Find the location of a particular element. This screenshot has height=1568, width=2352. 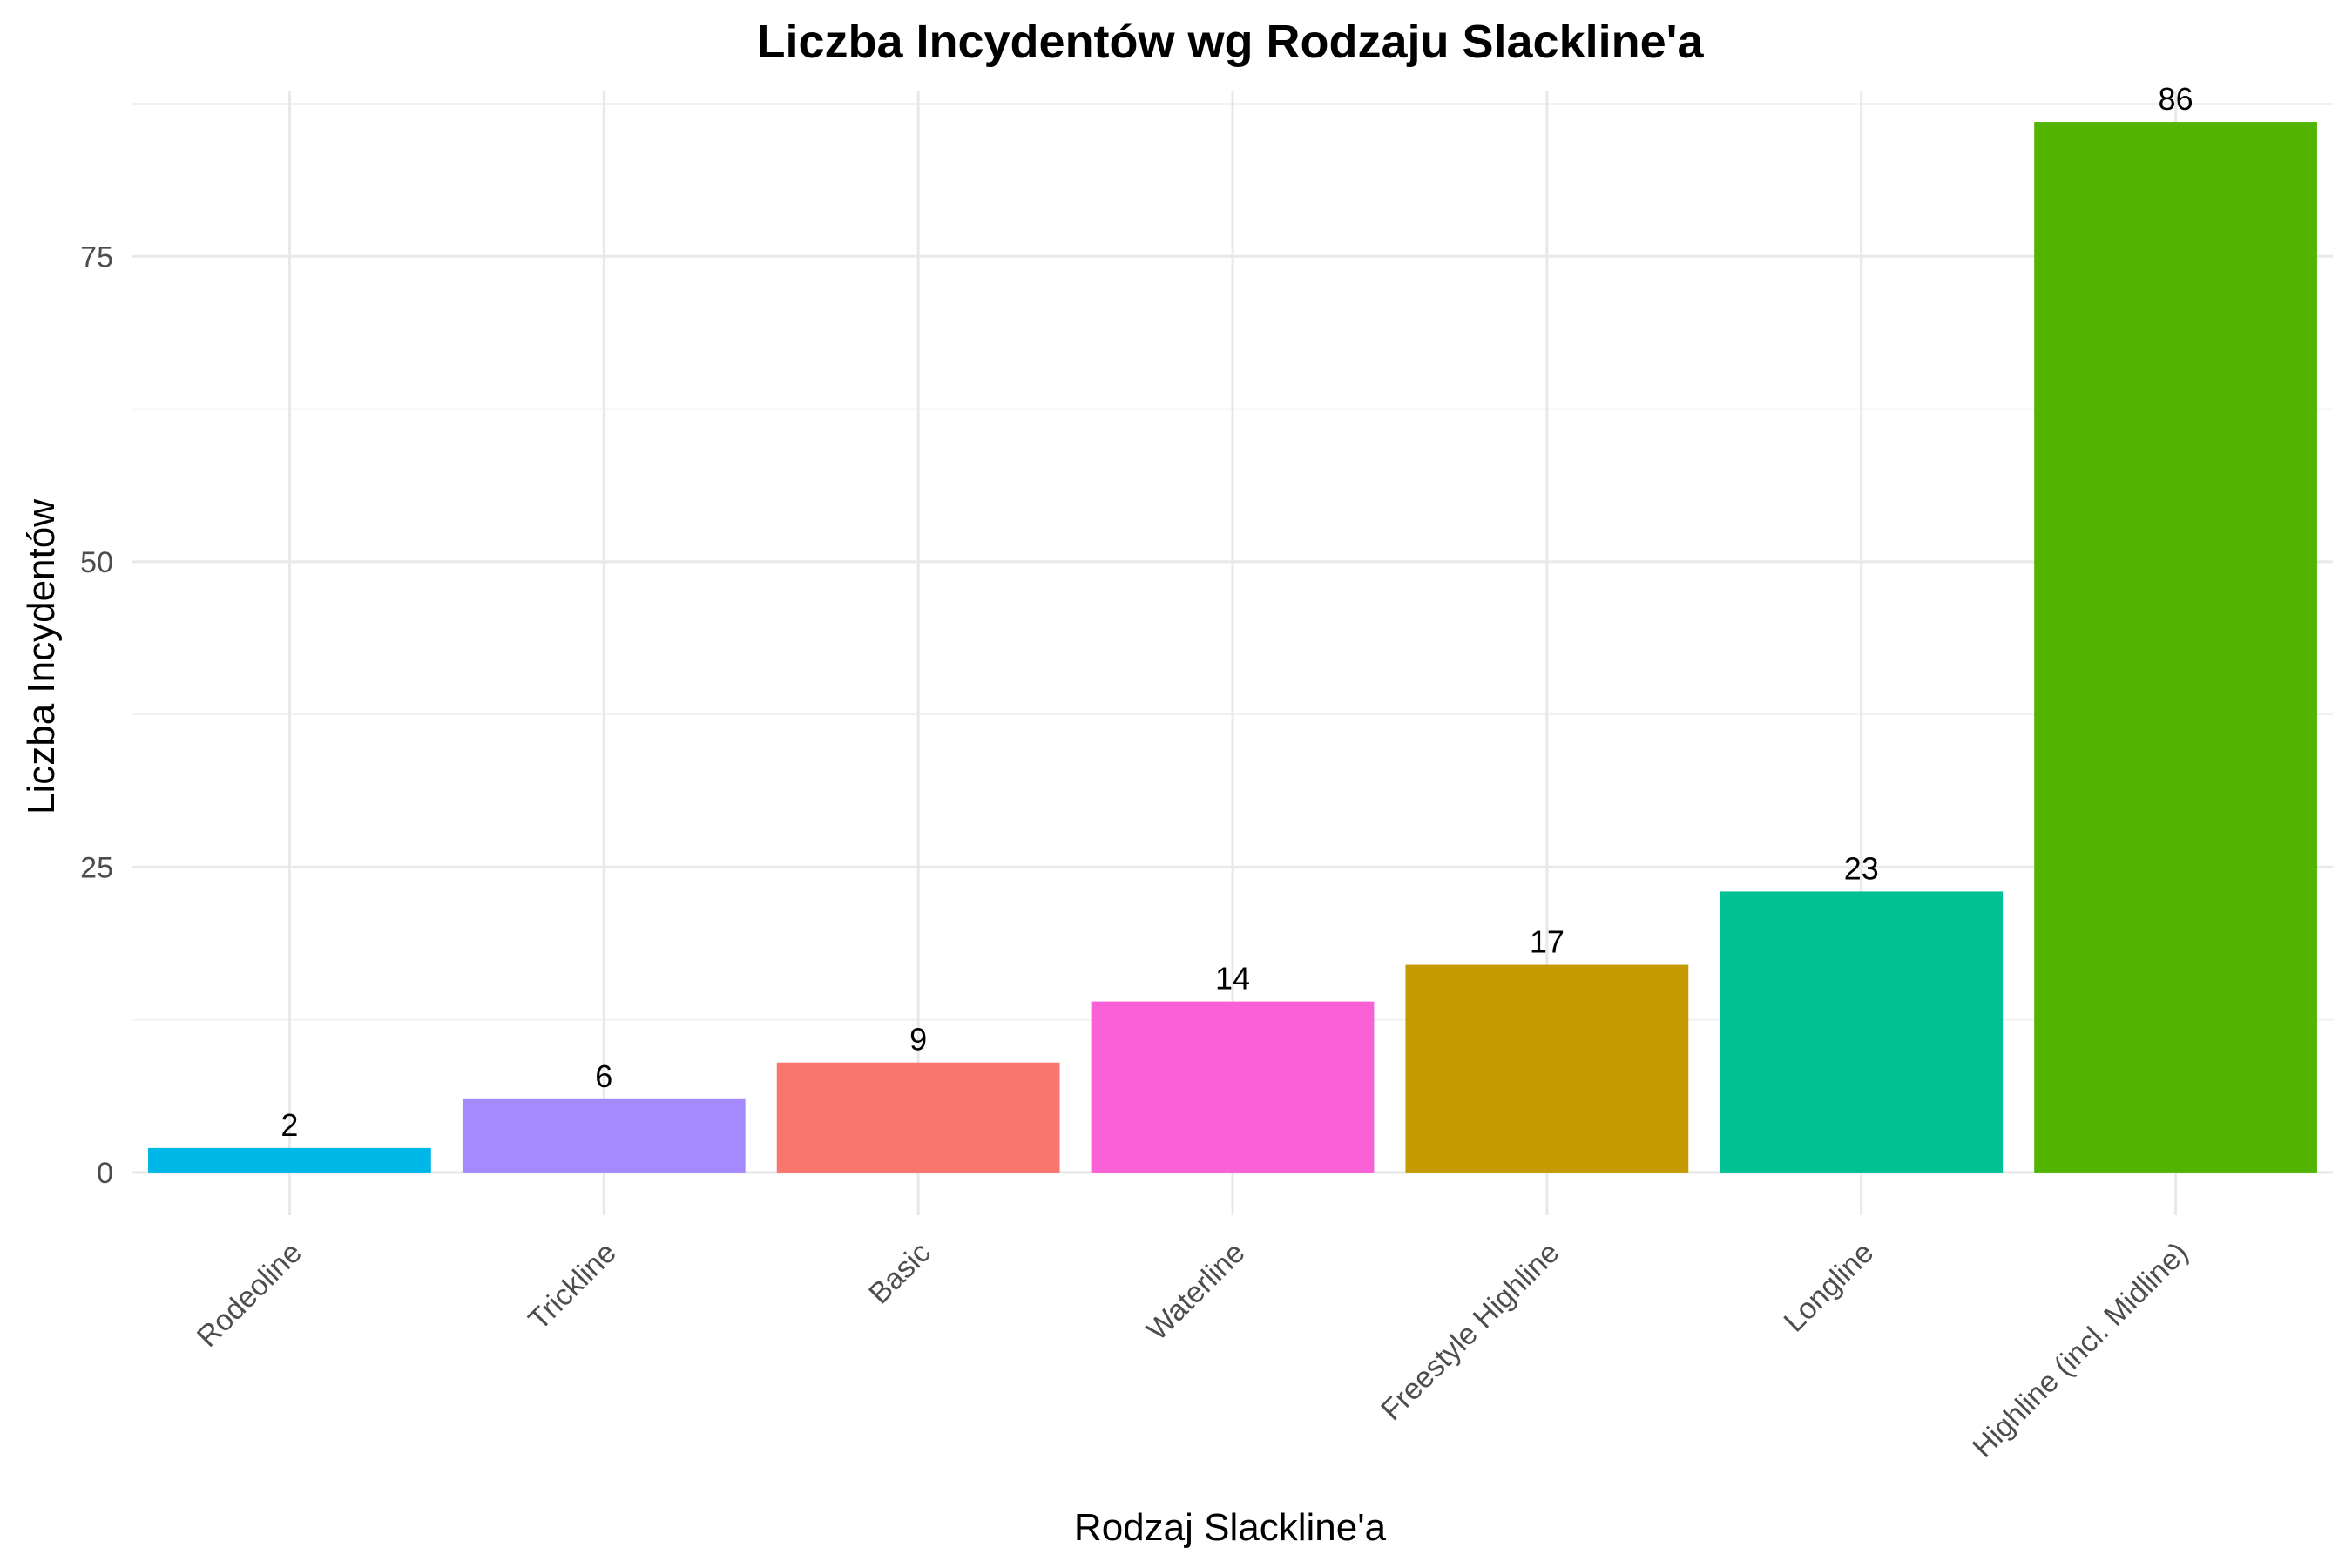

data-label: 2 is located at coordinates (289, 1125).